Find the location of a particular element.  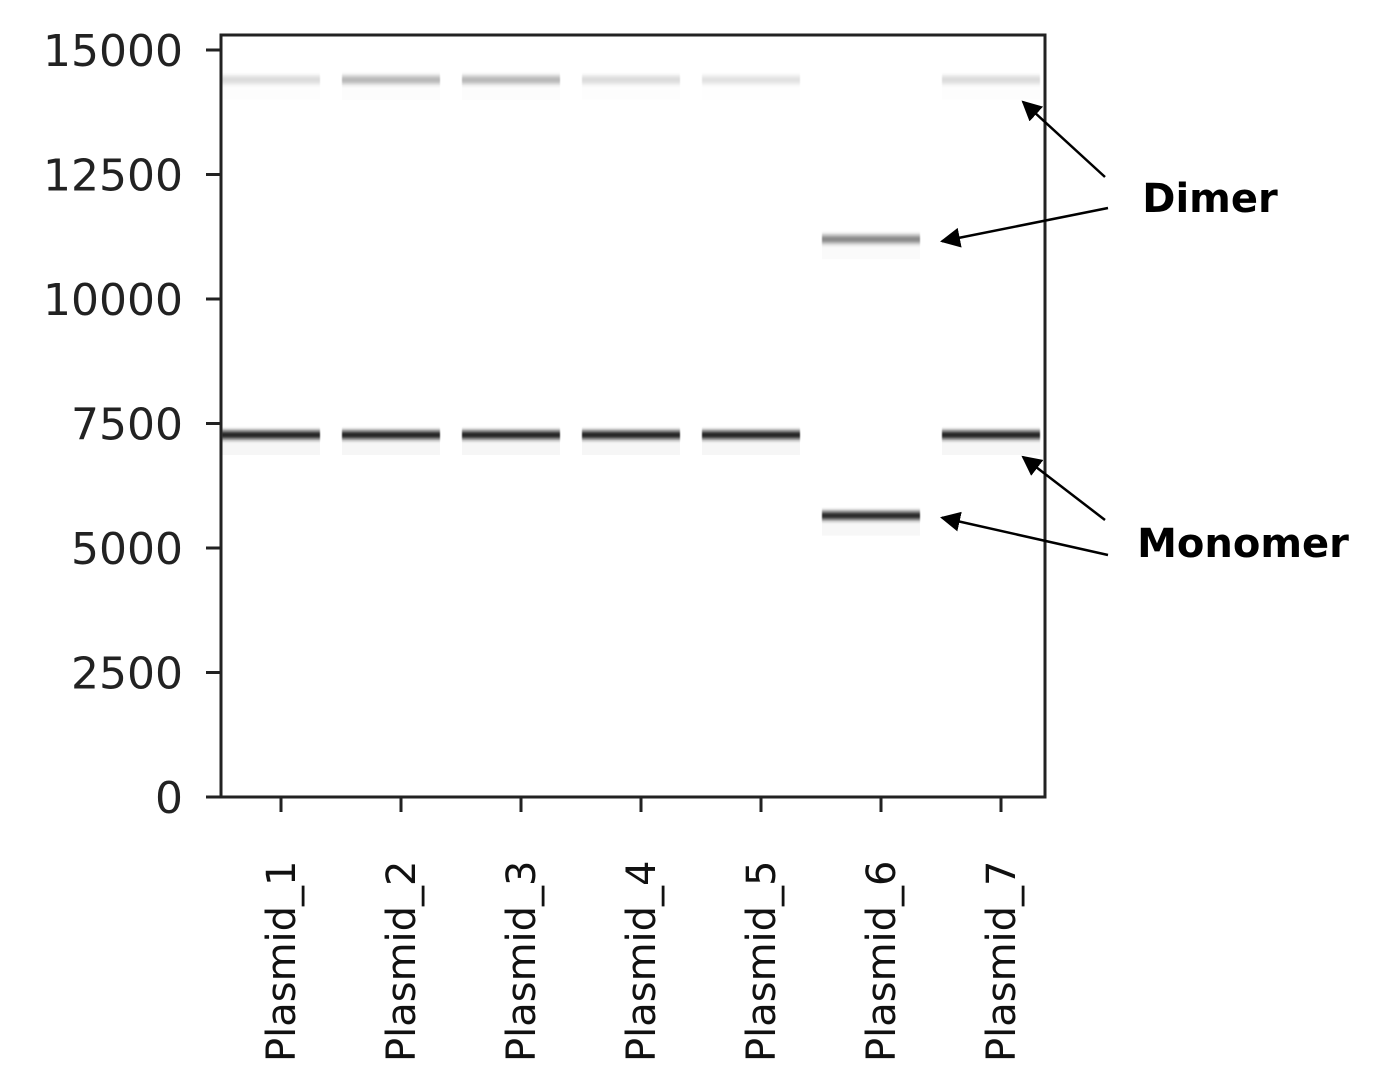

y-tick-label: 2500 is located at coordinates (127, 674).